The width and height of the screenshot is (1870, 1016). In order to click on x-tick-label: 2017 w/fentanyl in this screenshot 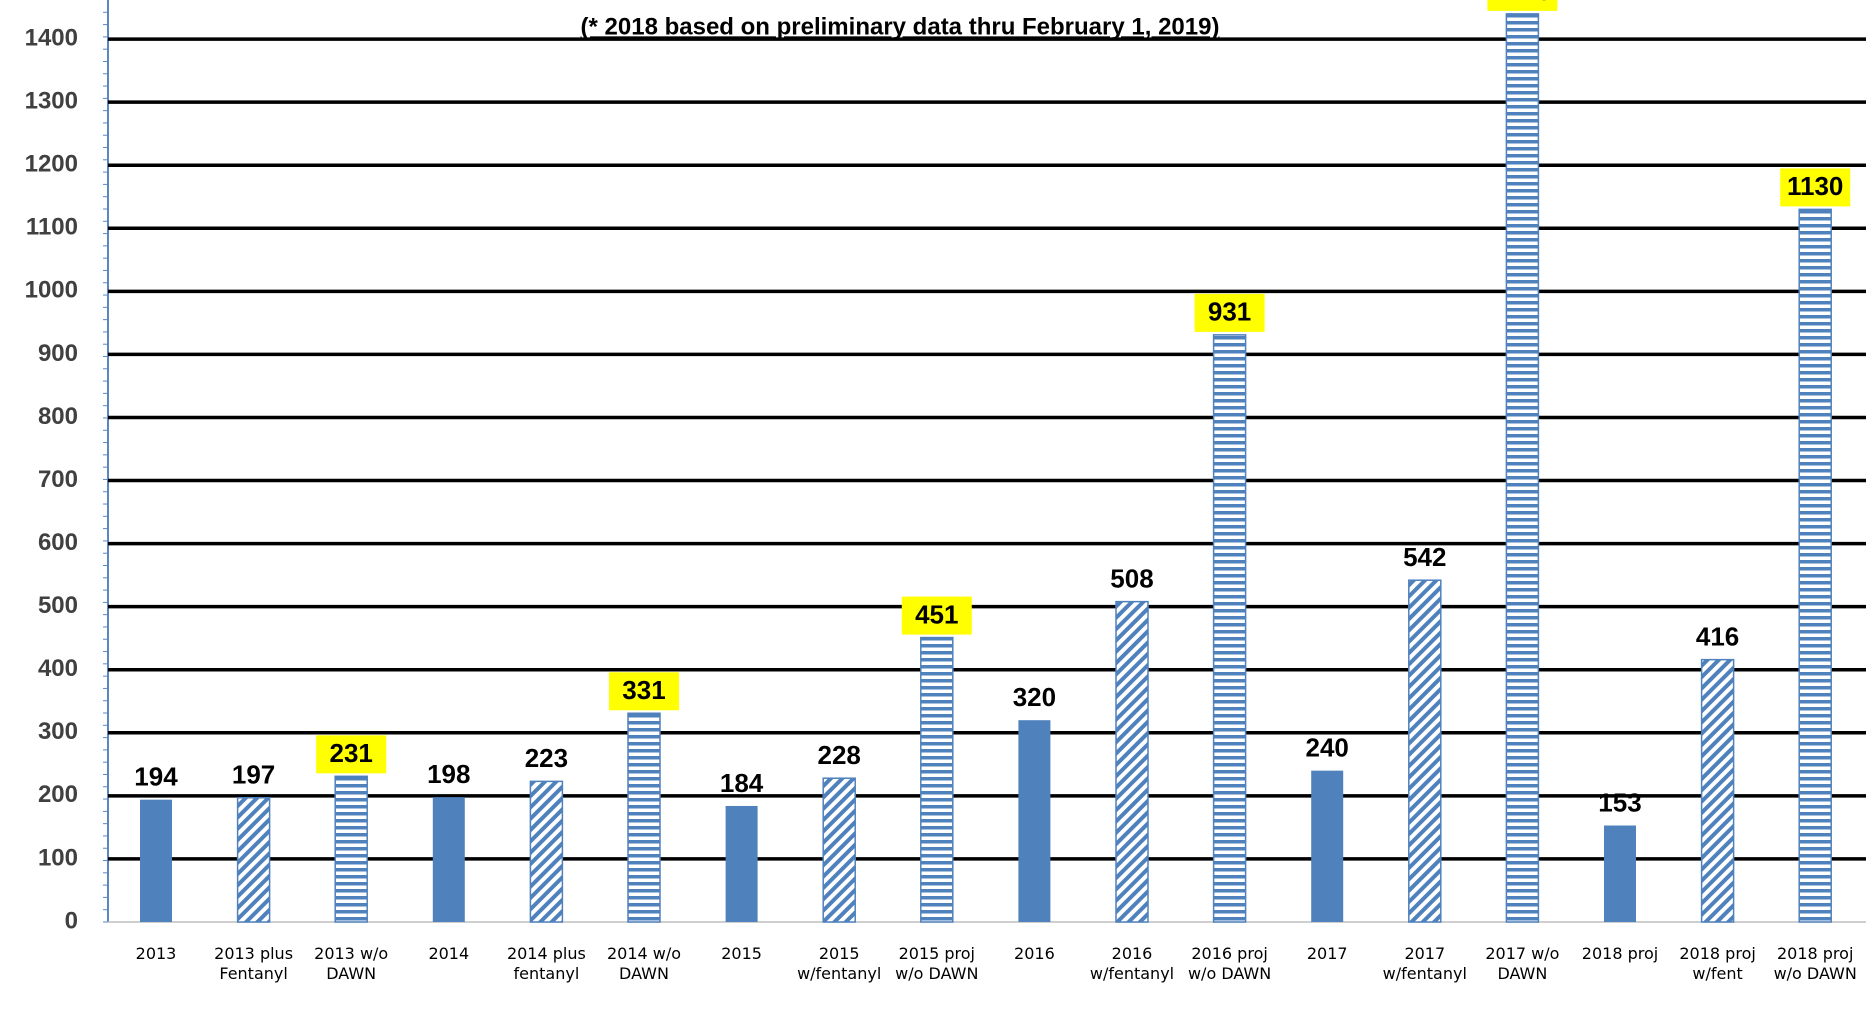, I will do `click(1424, 963)`.